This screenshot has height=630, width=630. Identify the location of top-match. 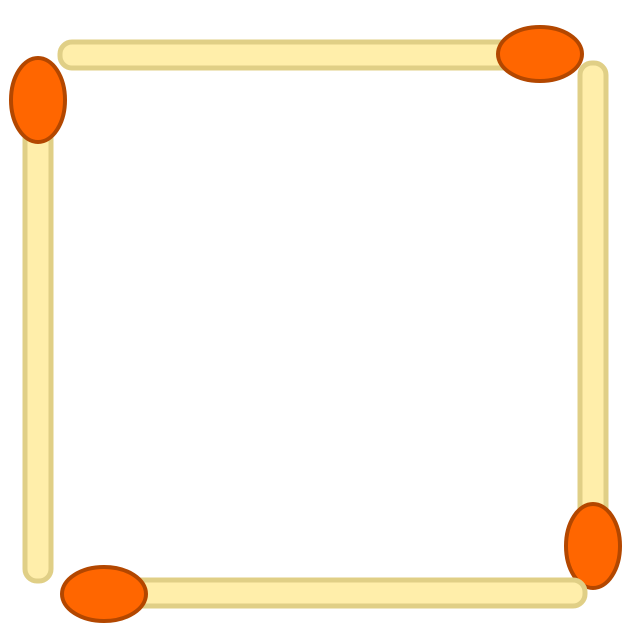
(320, 54).